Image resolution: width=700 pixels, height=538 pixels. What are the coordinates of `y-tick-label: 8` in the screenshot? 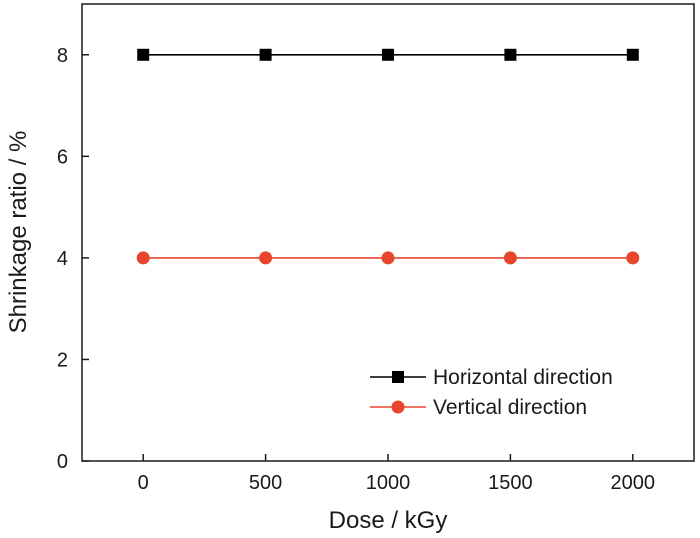 It's located at (62, 56).